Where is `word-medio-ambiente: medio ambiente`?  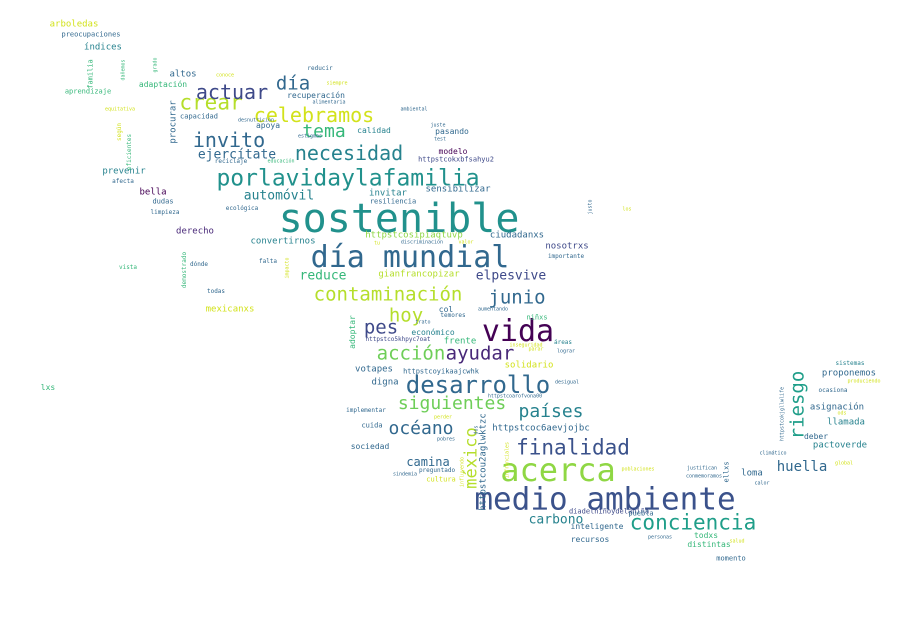 word-medio-ambiente: medio ambiente is located at coordinates (605, 499).